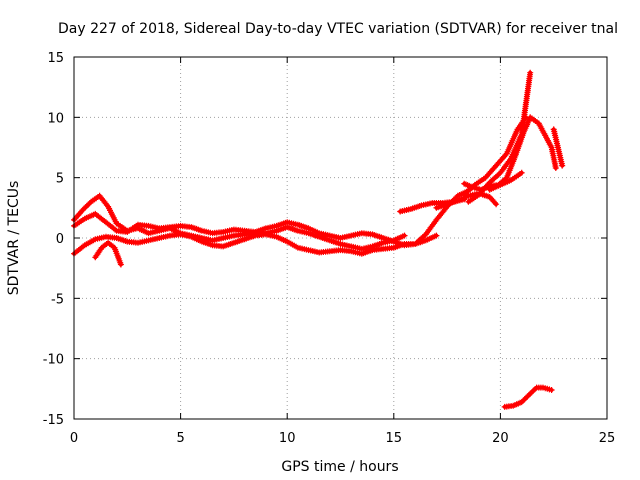  What do you see at coordinates (500, 438) in the screenshot?
I see `x-tick-label: 20` at bounding box center [500, 438].